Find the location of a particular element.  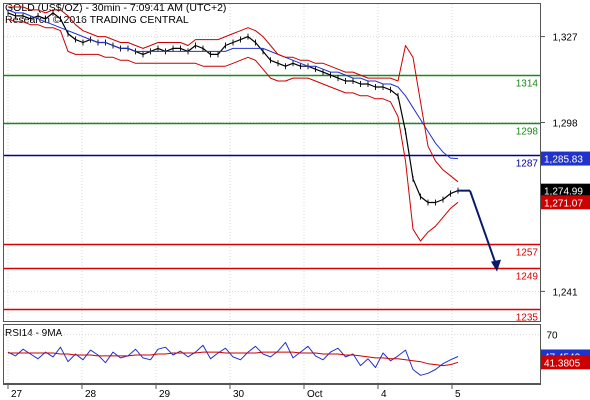

price-tag-bollinger-box is located at coordinates (565, 202).